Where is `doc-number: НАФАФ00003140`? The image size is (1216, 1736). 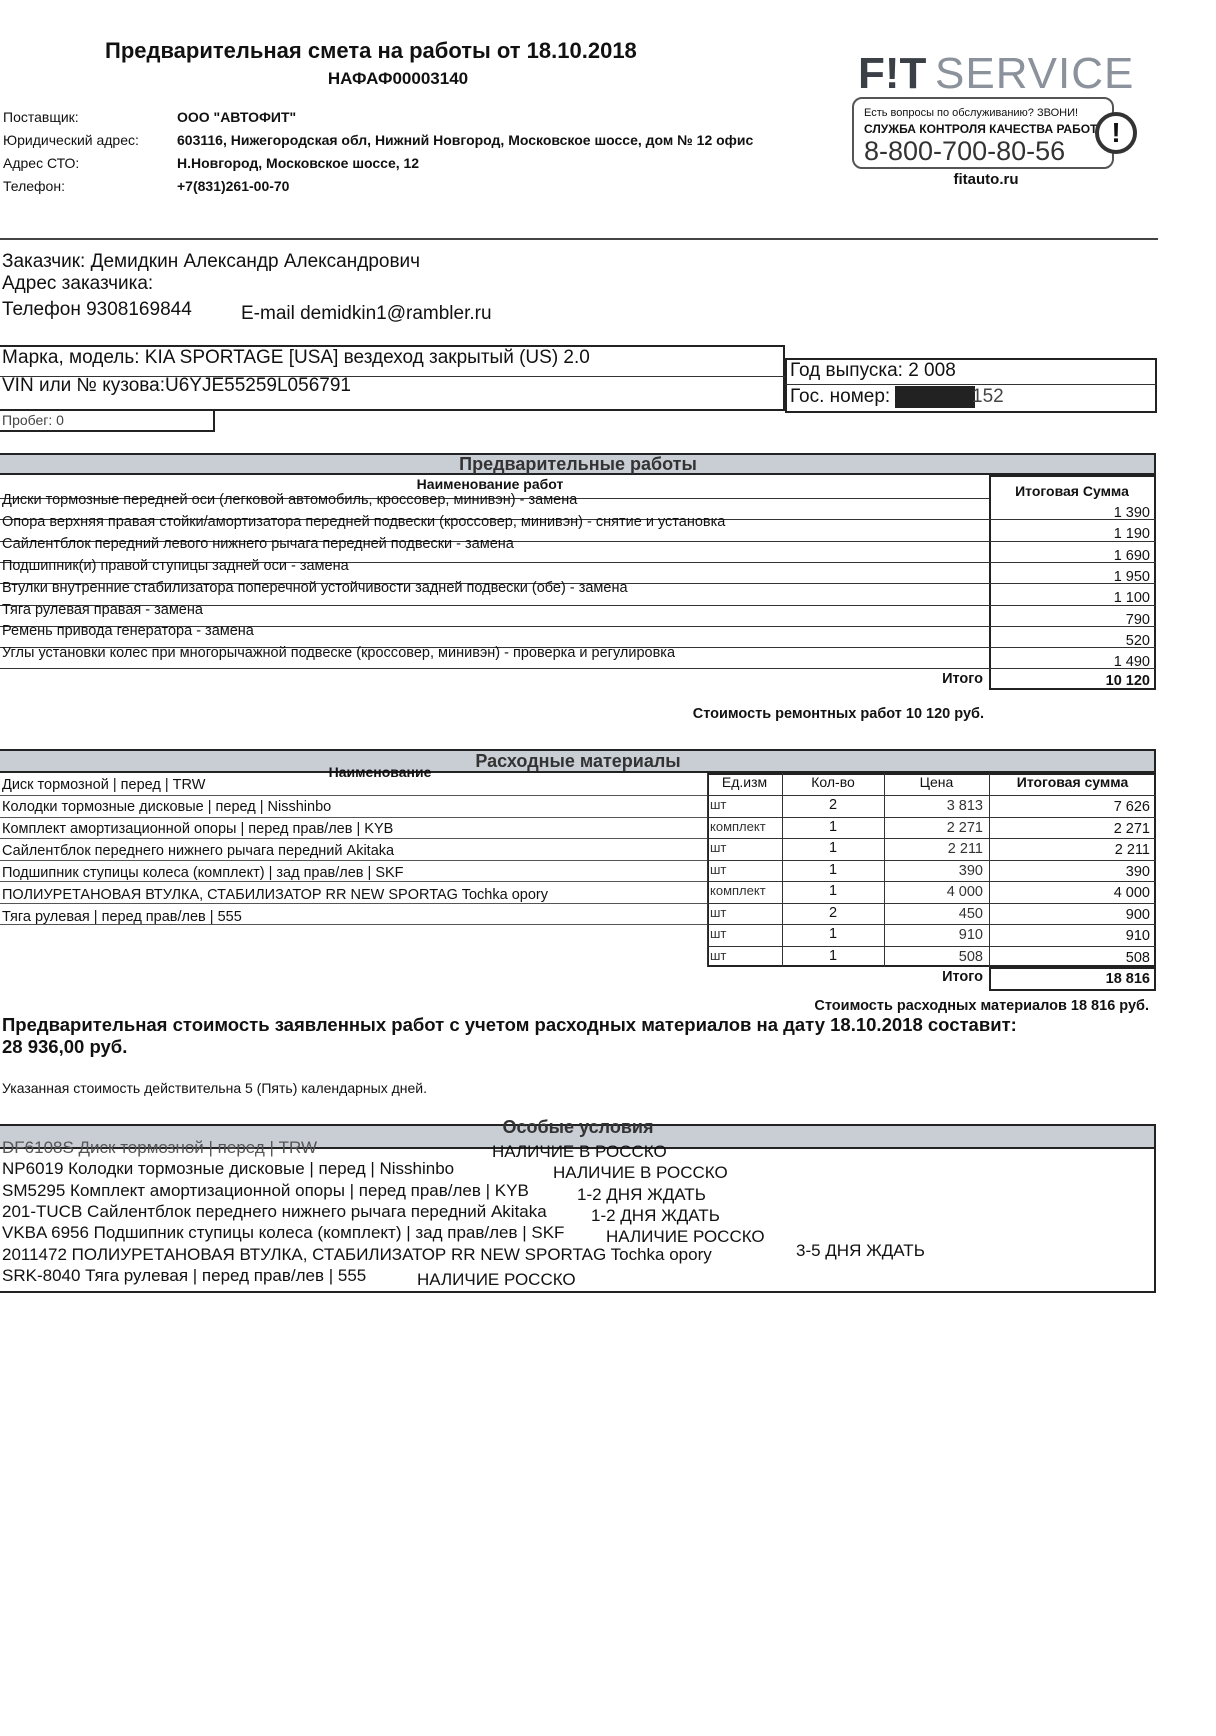 doc-number: НАФАФ00003140 is located at coordinates (398, 78).